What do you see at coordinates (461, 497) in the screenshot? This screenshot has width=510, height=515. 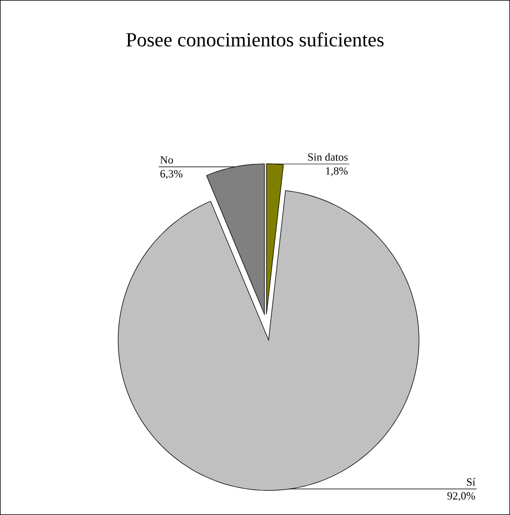 I see `data-label: 92,0%` at bounding box center [461, 497].